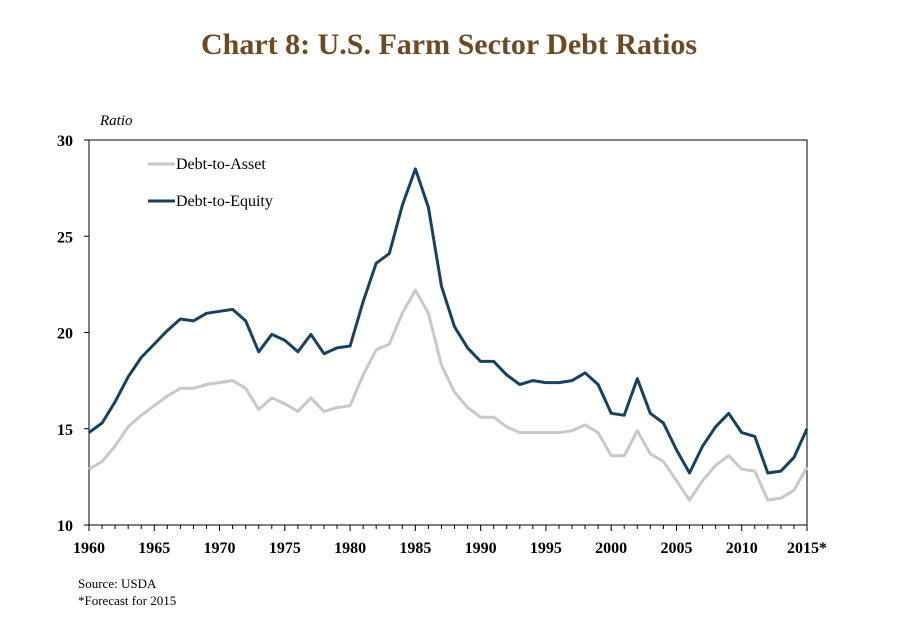 Image resolution: width=898 pixels, height=639 pixels. Describe the element at coordinates (350, 548) in the screenshot. I see `x-tick-label: 1980` at that location.